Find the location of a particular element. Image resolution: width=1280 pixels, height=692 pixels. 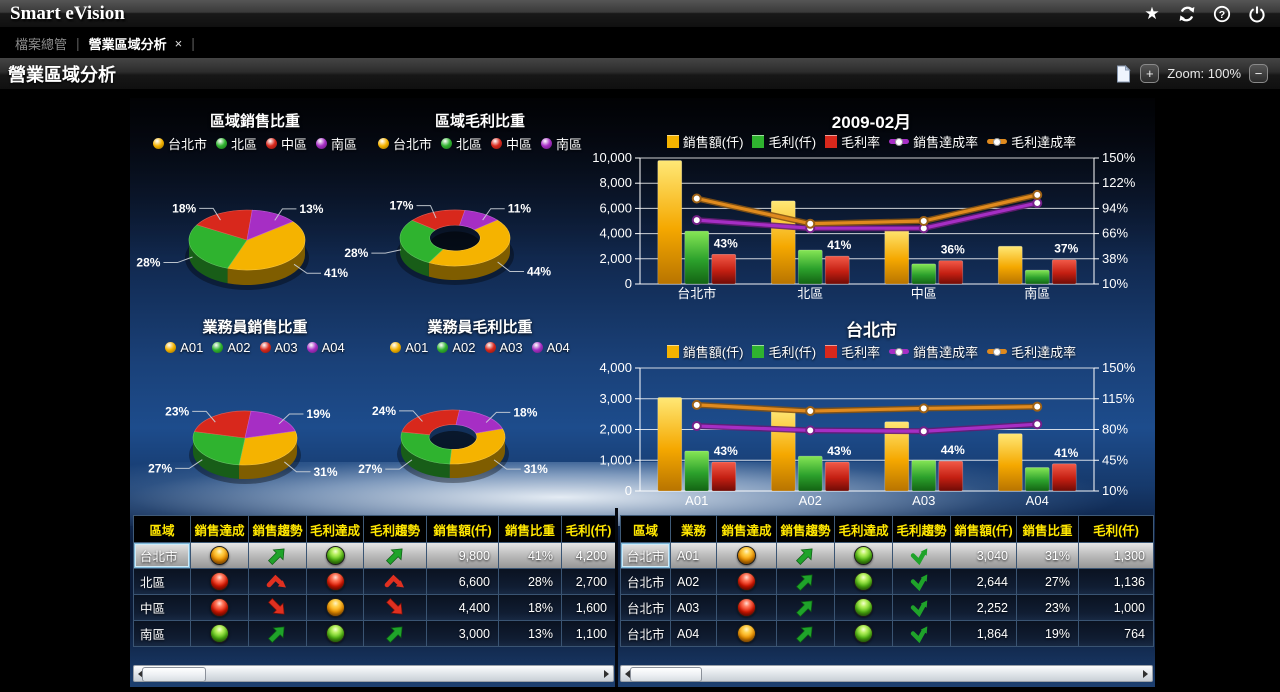

table-row: 台北市 9,800 41% 4,200 is located at coordinates (374, 555).